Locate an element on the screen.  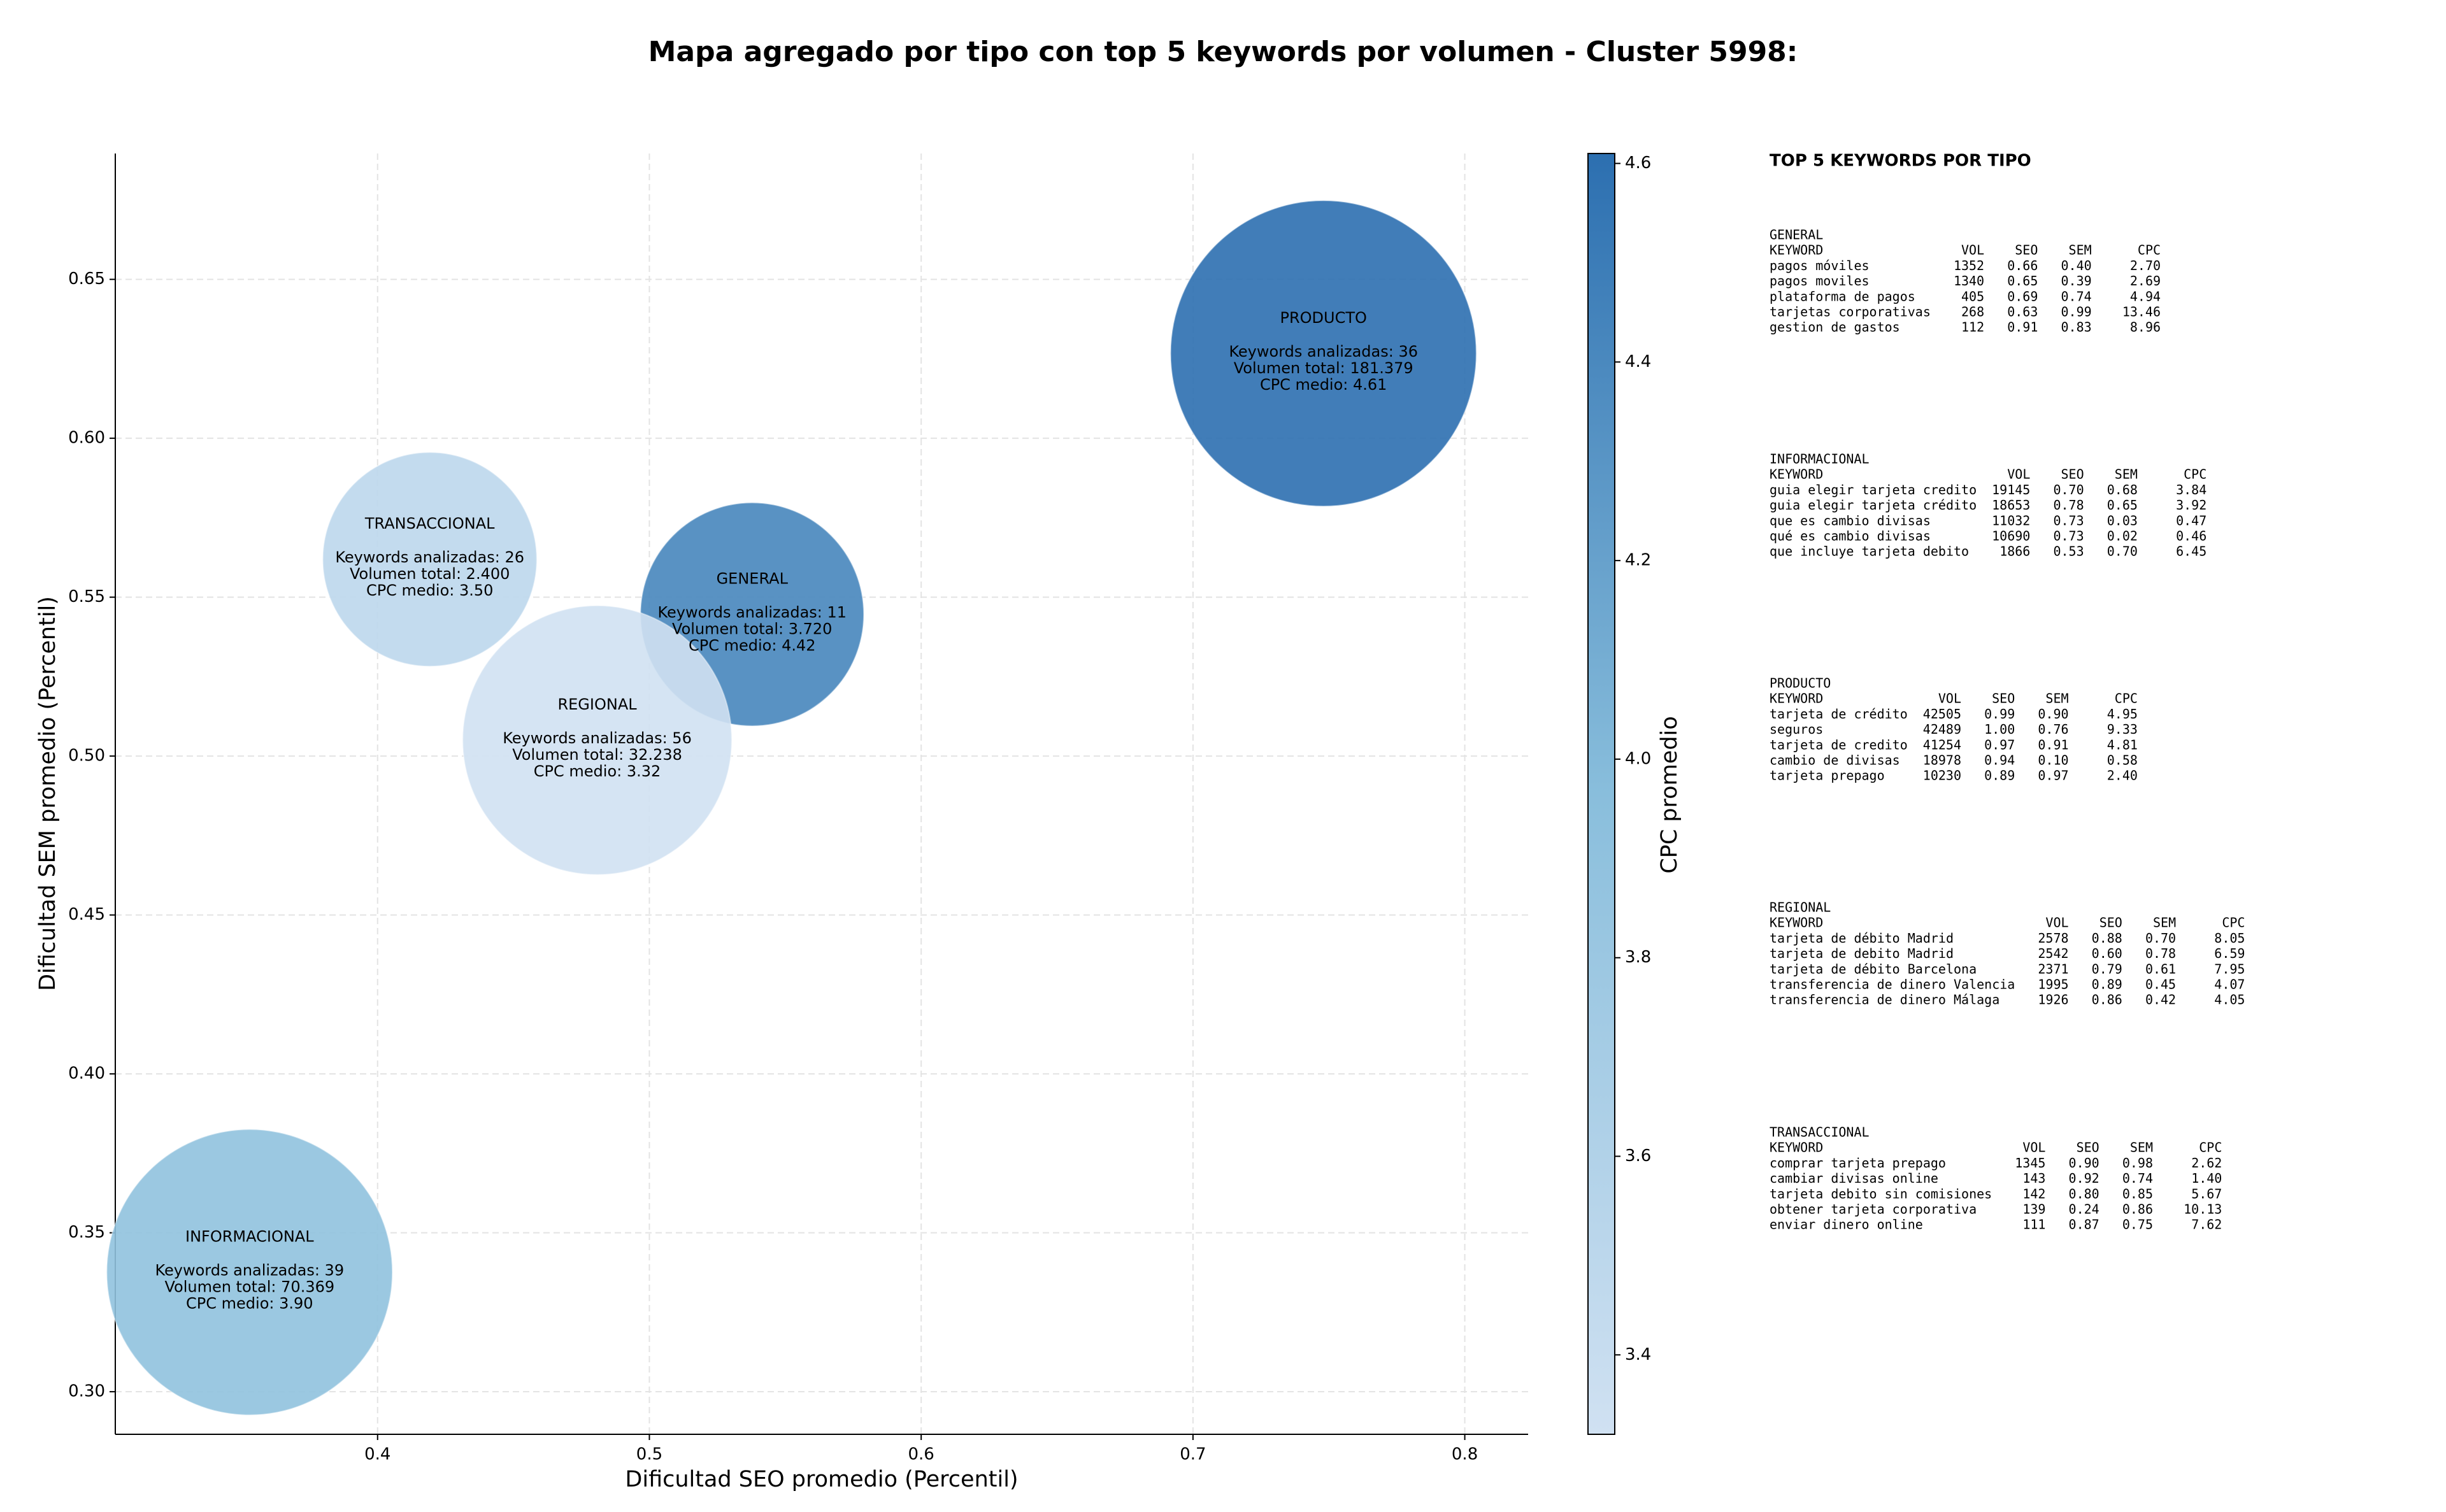
table-cell: 4.05 is located at coordinates (2229, 1000).